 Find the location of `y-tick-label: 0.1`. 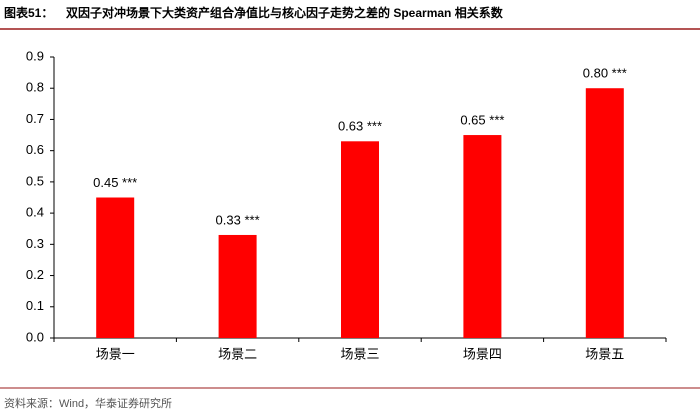

y-tick-label: 0.1 is located at coordinates (35, 305).